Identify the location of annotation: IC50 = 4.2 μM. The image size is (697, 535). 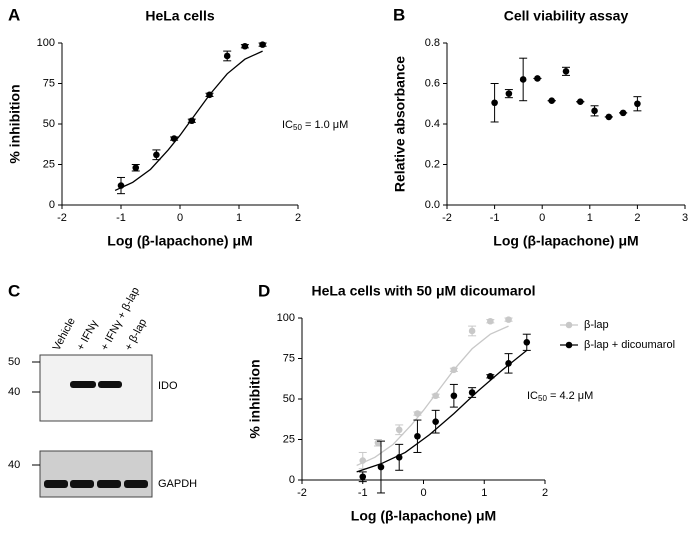
(560, 396).